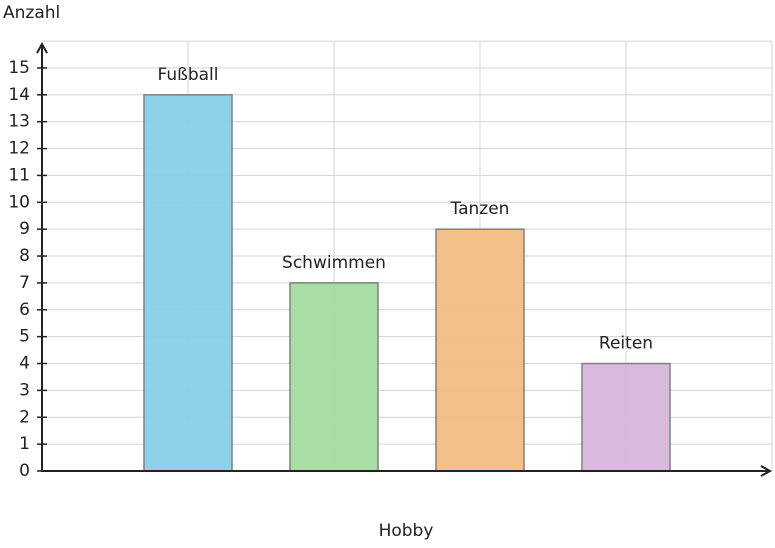 This screenshot has height=548, width=775. Describe the element at coordinates (480, 209) in the screenshot. I see `bar-label: Tanzen` at that location.